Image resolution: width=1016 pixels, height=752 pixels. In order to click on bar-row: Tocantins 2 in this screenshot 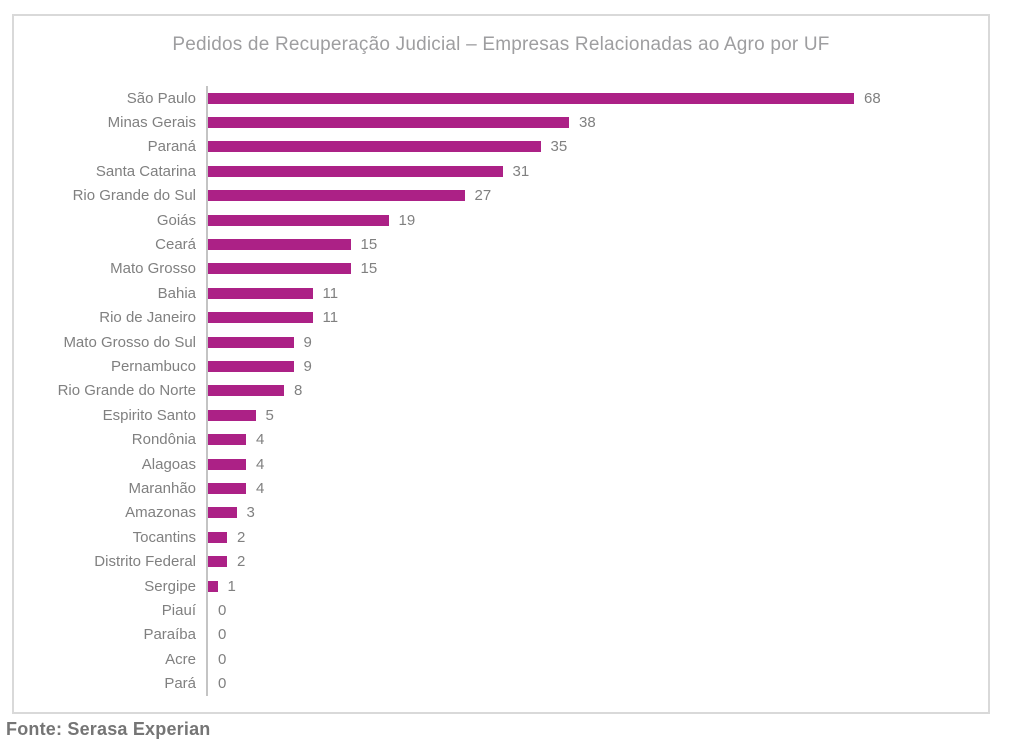, I will do `click(501, 537)`.